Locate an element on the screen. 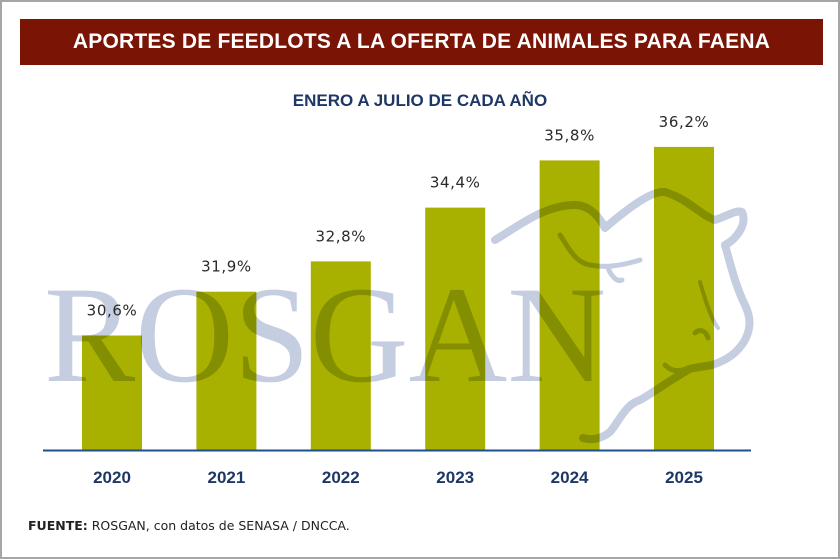 The image size is (840, 560). x-tick-label-2024: 2024 is located at coordinates (570, 477).